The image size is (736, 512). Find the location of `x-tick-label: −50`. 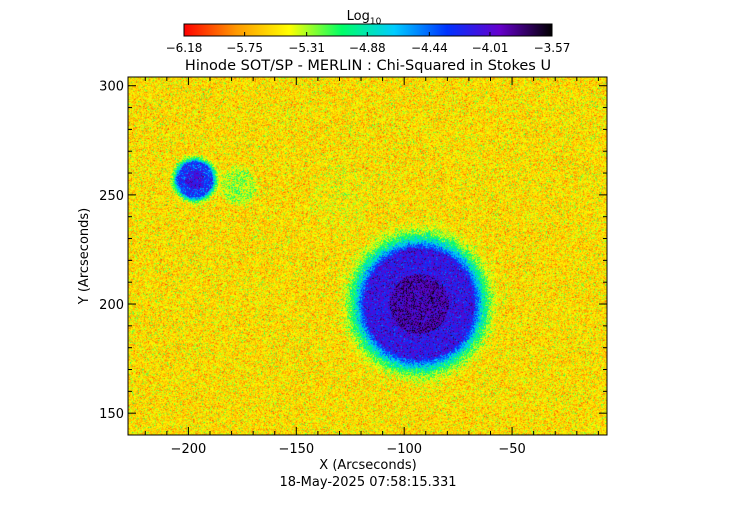

x-tick-label: −50 is located at coordinates (511, 449).